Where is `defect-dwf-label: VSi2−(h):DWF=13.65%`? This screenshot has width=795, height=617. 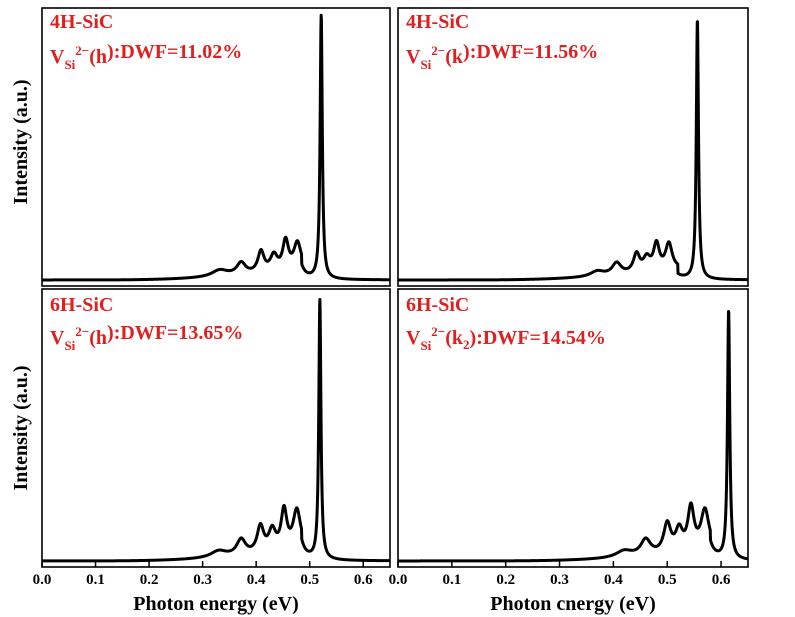
defect-dwf-label: VSi2−(h):DWF=13.65% is located at coordinates (146, 337).